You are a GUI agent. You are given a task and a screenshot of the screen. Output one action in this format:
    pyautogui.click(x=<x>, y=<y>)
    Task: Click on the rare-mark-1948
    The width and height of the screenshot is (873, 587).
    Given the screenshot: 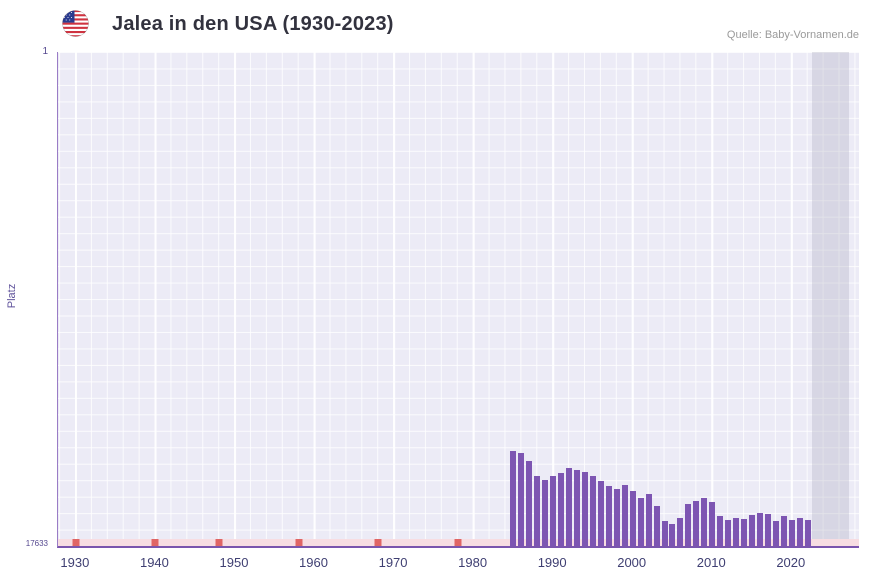 What is the action you would take?
    pyautogui.click(x=219, y=542)
    